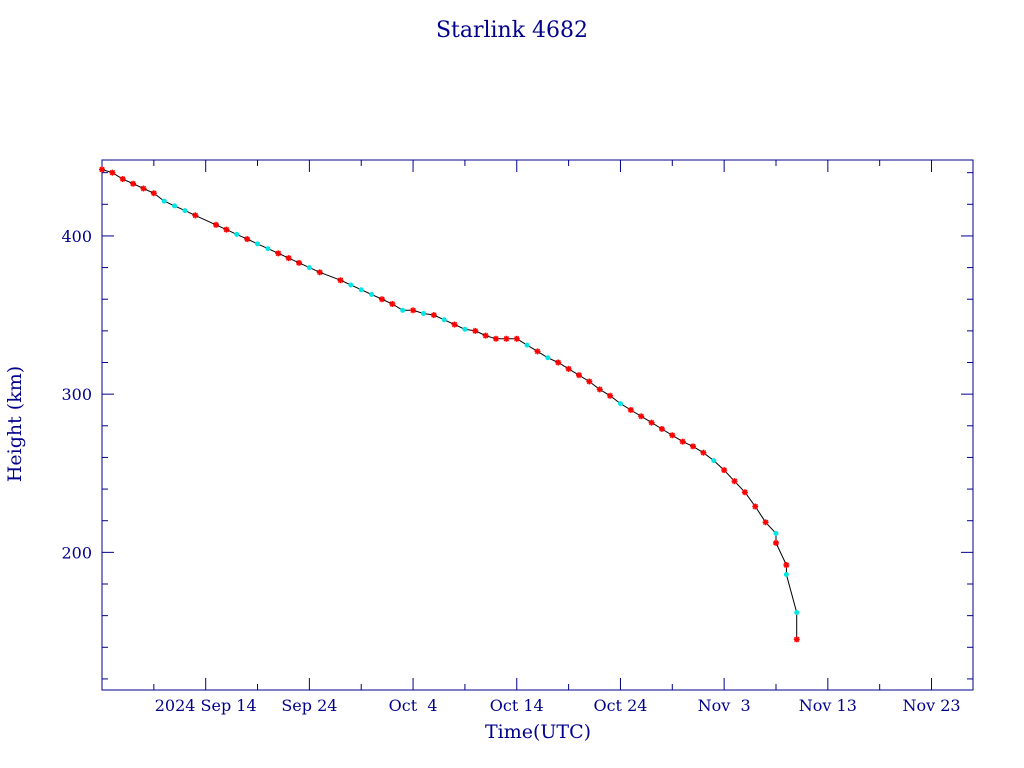 This screenshot has height=768, width=1024. I want to click on x-tick-label: 2024 Sep 14, so click(206, 705).